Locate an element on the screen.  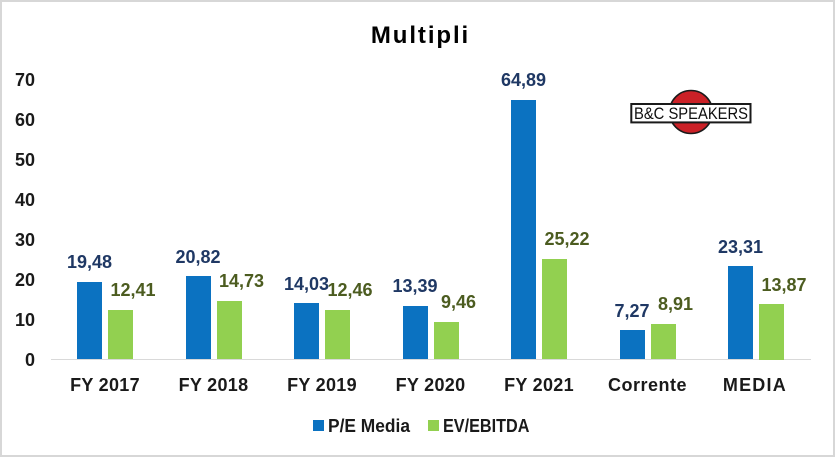
svg-text: B&C SPEAKERS is located at coordinates (691, 113).